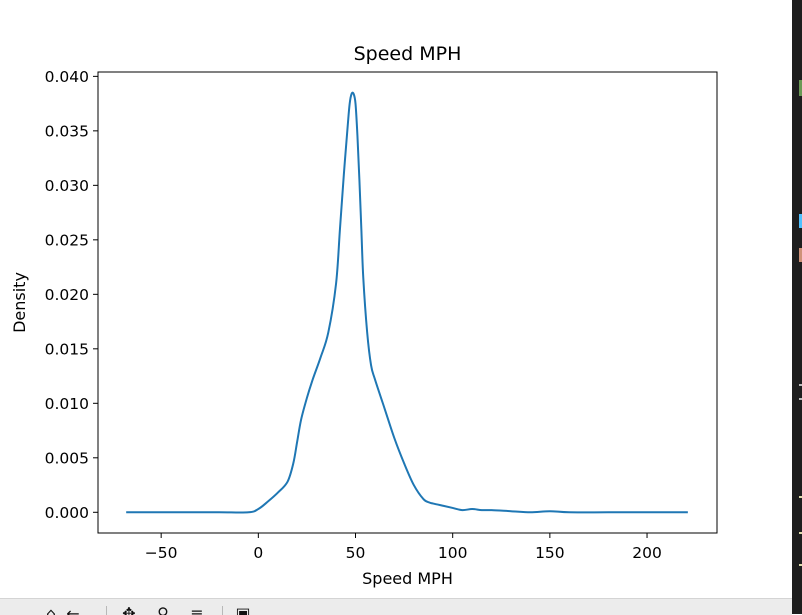 This screenshot has width=802, height=615. I want to click on y-tick-label: 0.040, so click(67, 77).